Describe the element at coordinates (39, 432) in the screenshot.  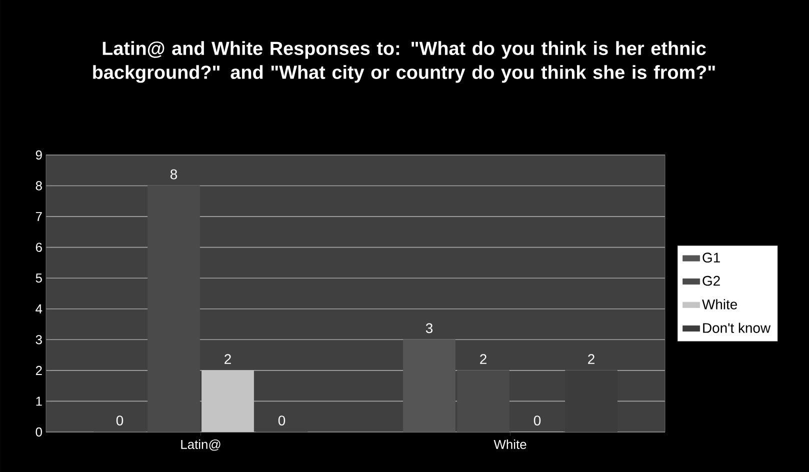
I see `y-tick-label: 0` at that location.